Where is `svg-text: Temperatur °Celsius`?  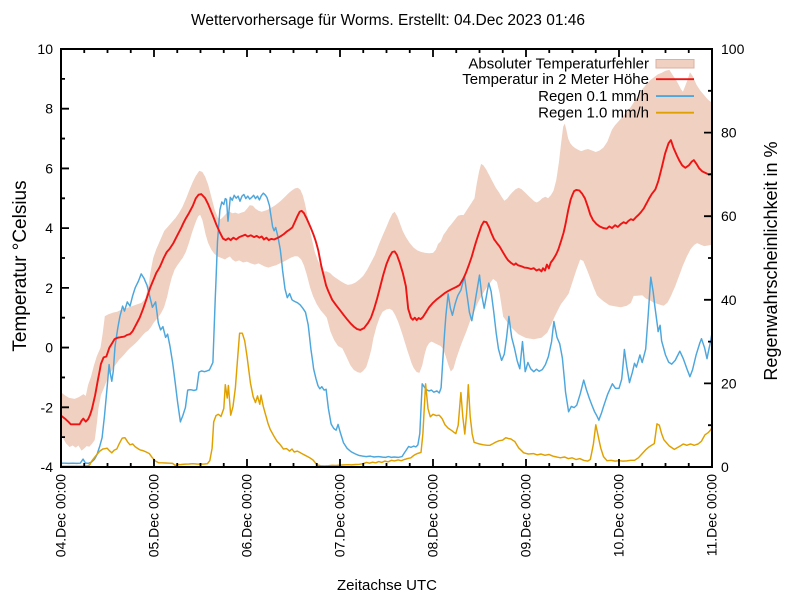 svg-text: Temperatur °Celsius is located at coordinates (20, 265).